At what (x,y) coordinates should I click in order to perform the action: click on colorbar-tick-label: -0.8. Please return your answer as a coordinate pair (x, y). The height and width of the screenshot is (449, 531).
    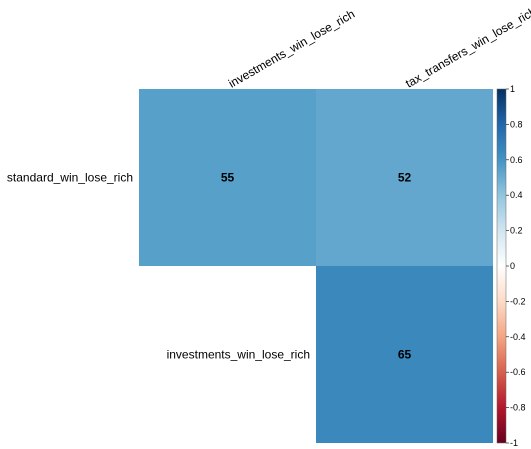
    Looking at the image, I should click on (518, 408).